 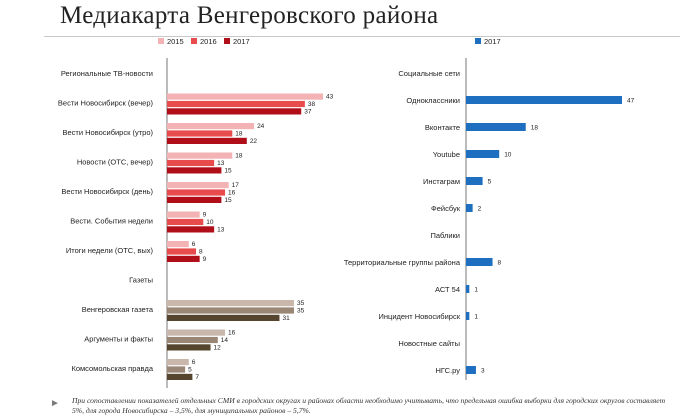 I want to click on right-bar-value: 47, so click(x=631, y=101).